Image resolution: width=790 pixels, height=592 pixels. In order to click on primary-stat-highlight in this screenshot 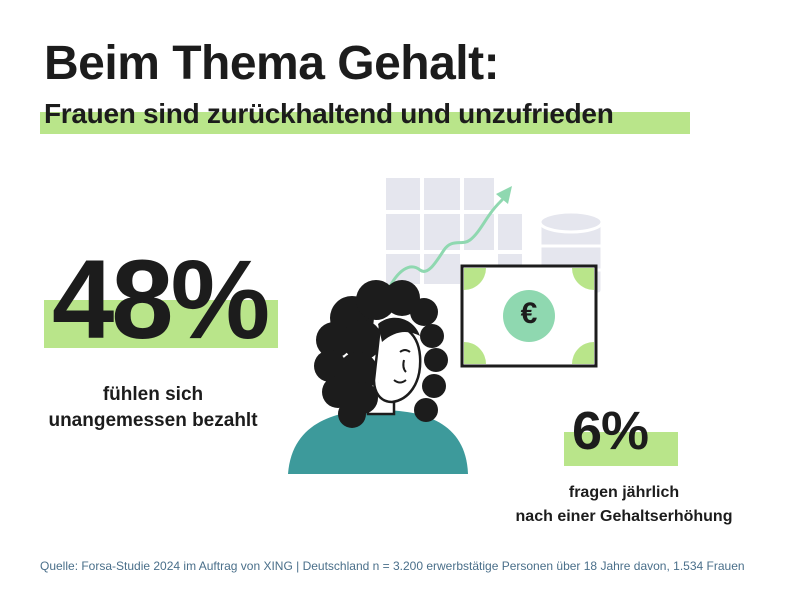, I will do `click(161, 324)`.